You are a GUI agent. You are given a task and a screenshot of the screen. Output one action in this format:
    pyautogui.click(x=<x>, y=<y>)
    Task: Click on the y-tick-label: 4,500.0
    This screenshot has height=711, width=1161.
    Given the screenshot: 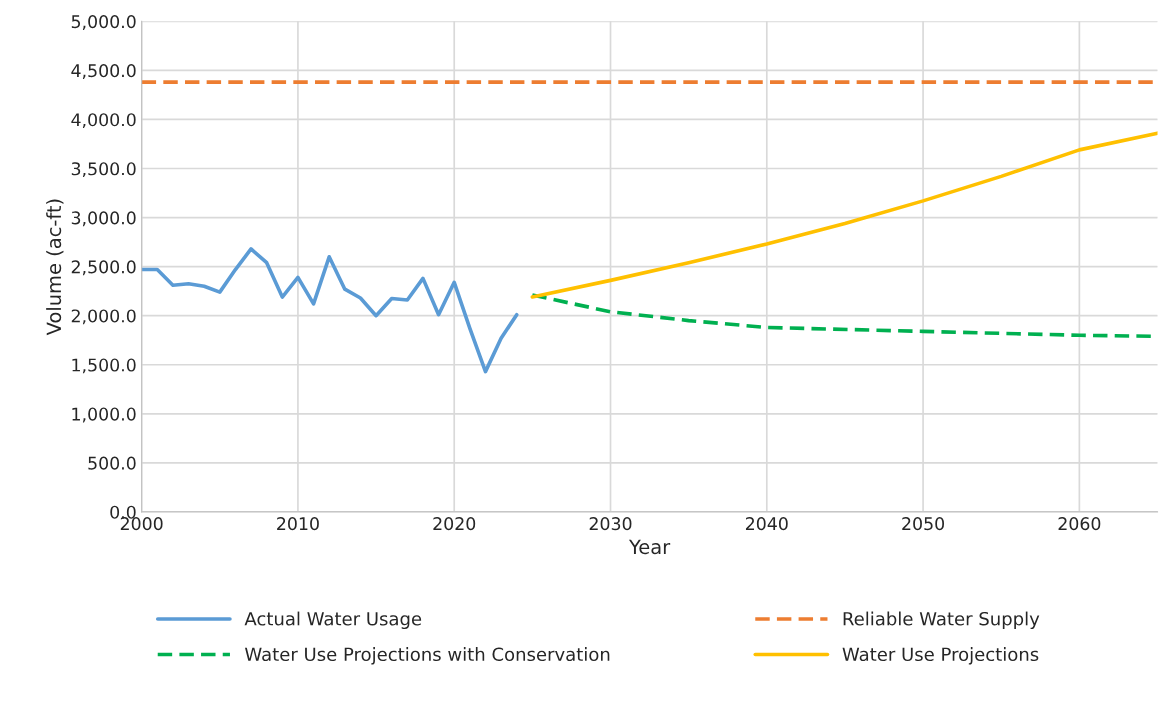 What is the action you would take?
    pyautogui.click(x=103, y=71)
    